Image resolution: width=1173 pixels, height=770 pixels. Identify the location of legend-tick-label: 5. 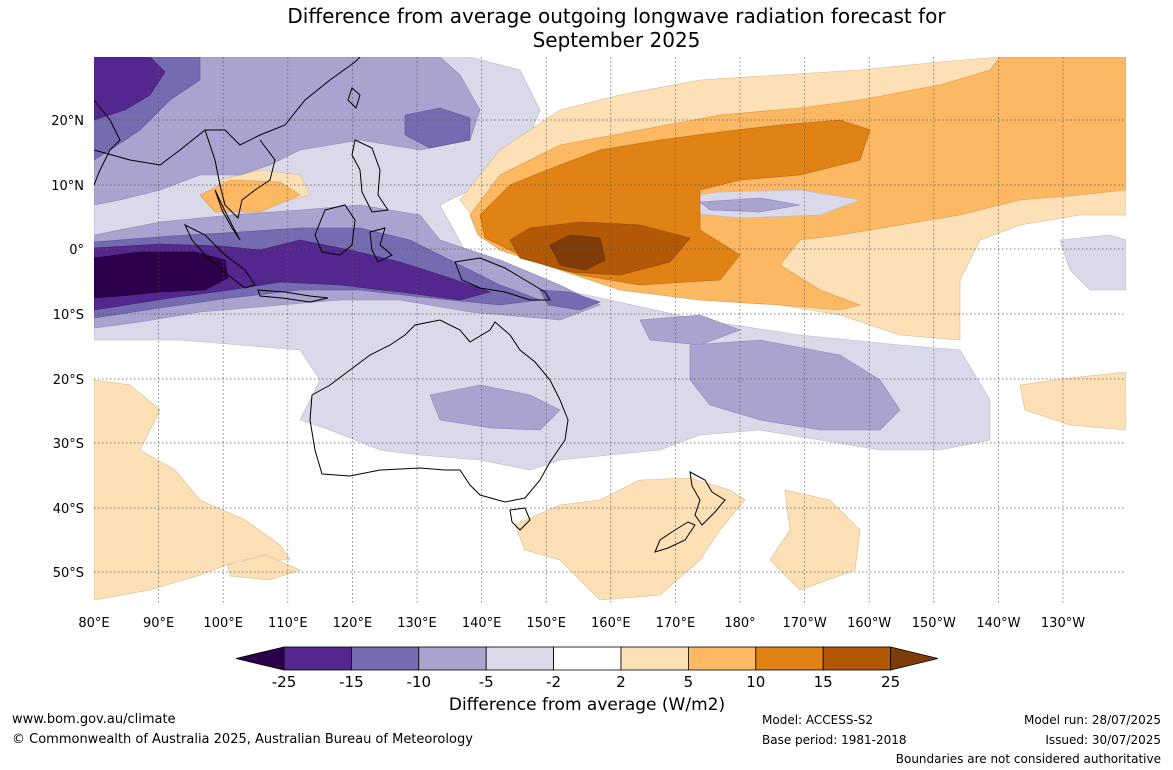
(689, 681).